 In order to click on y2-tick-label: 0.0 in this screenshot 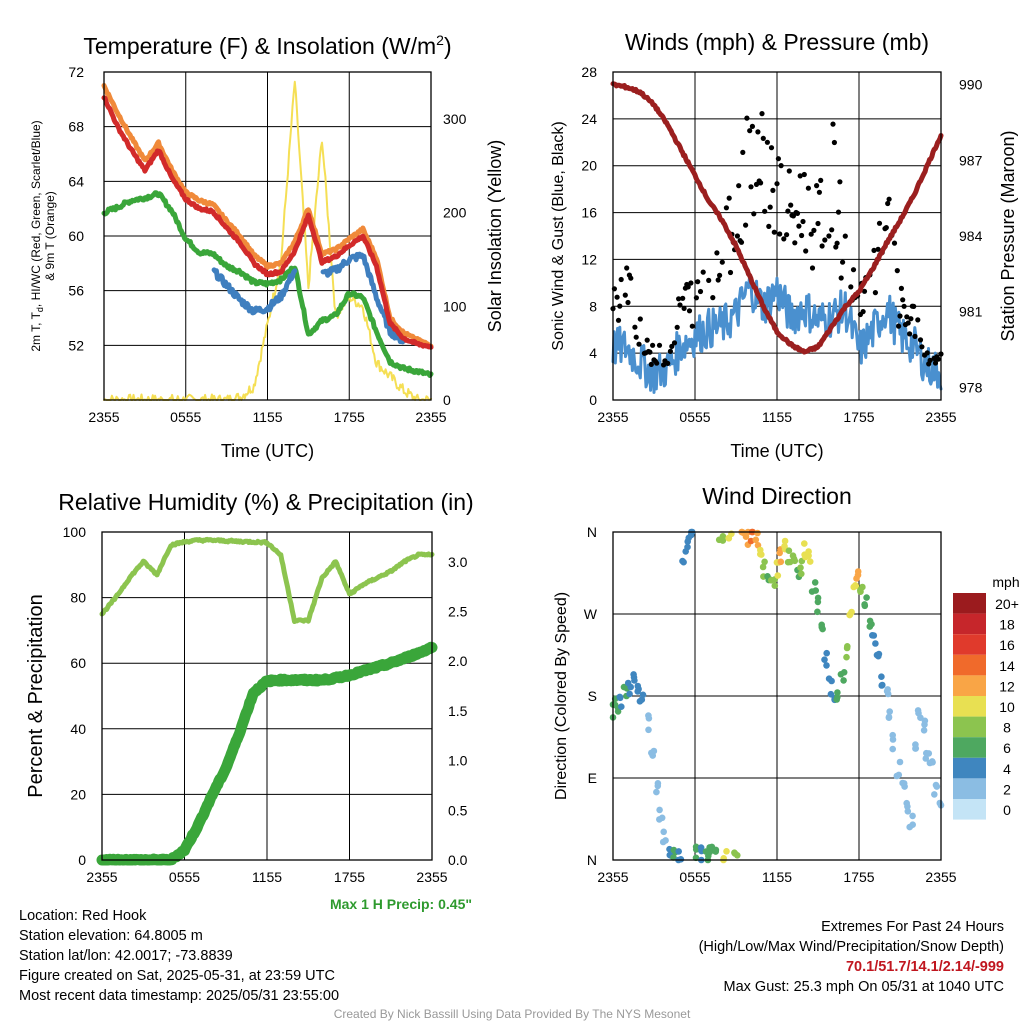, I will do `click(458, 860)`.